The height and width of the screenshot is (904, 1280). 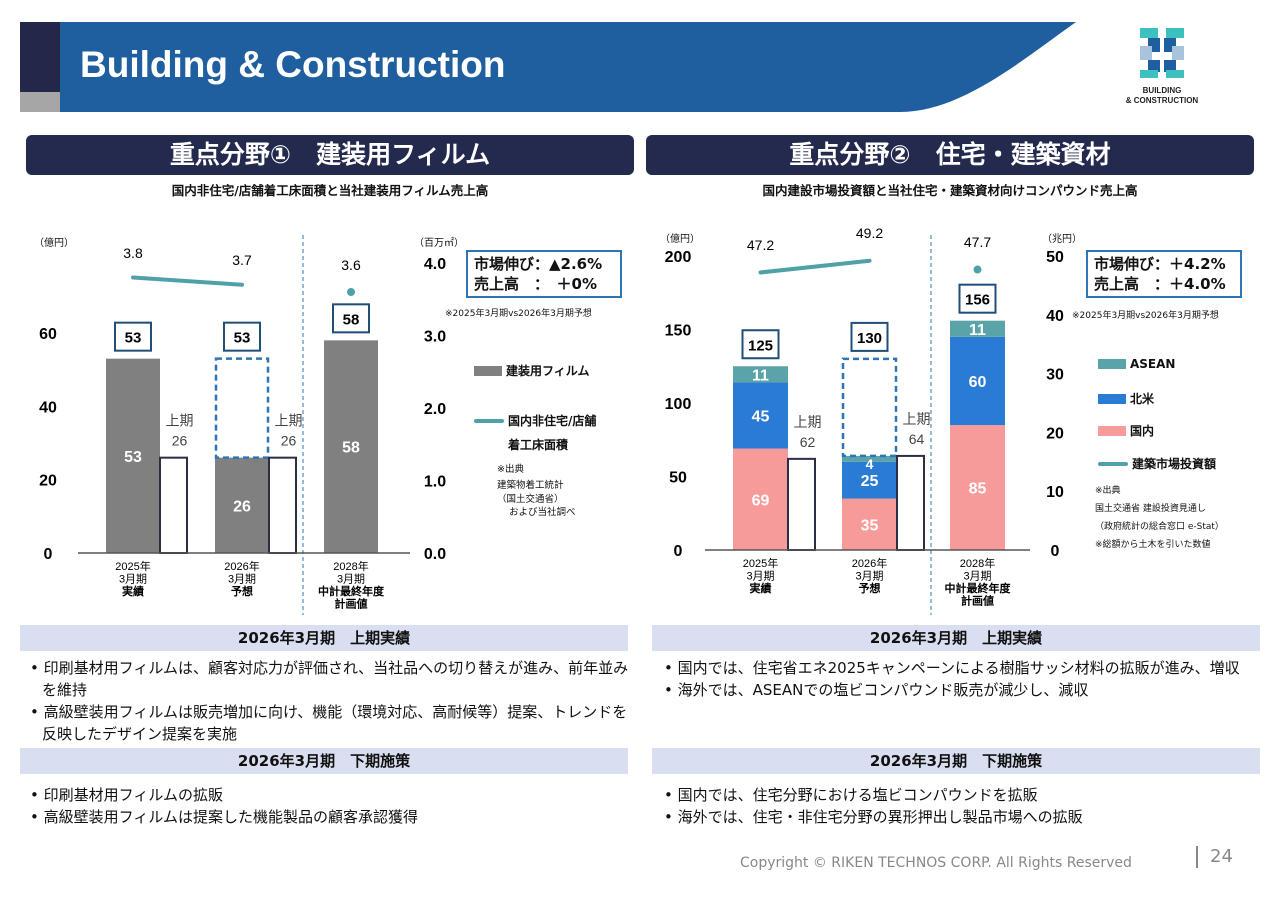 What do you see at coordinates (678, 331) in the screenshot?
I see `y-left-tick-label: 150` at bounding box center [678, 331].